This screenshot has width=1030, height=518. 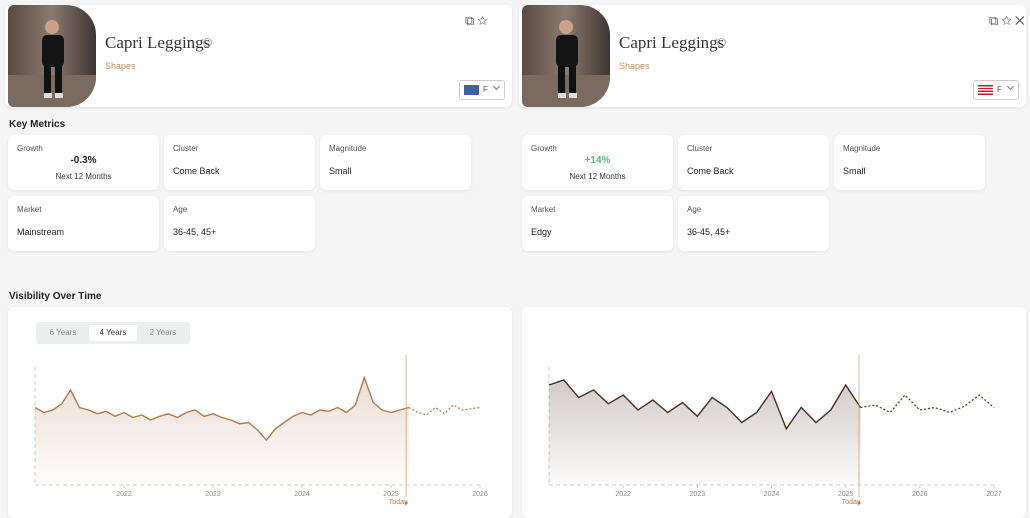 I want to click on line-chart: 2022 2023 2024 2025 2026 2027 Today, so click(x=775, y=430).